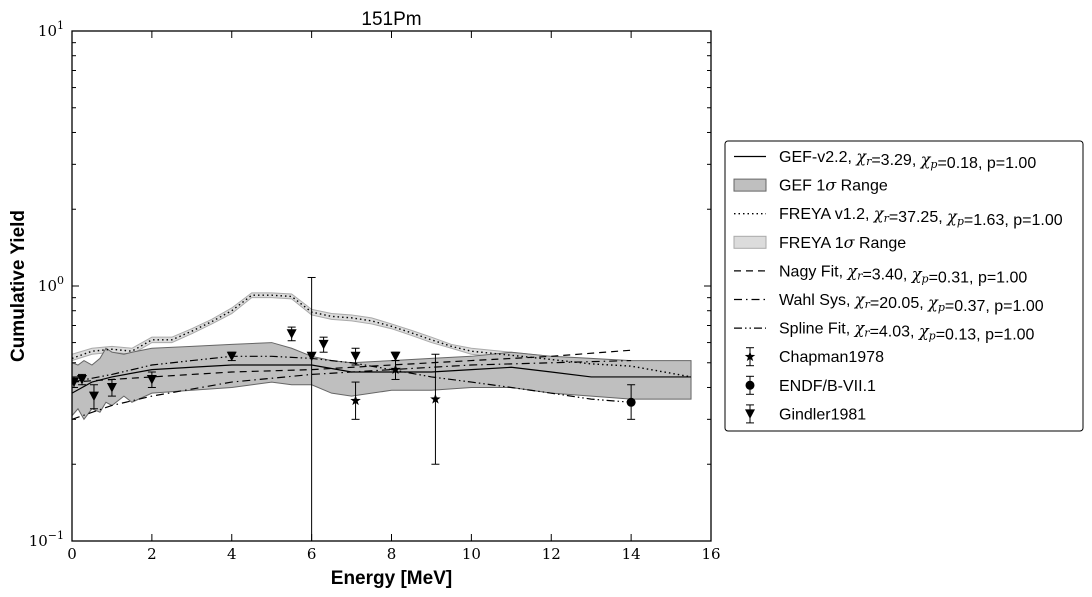  What do you see at coordinates (833, 185) in the screenshot?
I see `legend-label: GEF 1σ Range` at bounding box center [833, 185].